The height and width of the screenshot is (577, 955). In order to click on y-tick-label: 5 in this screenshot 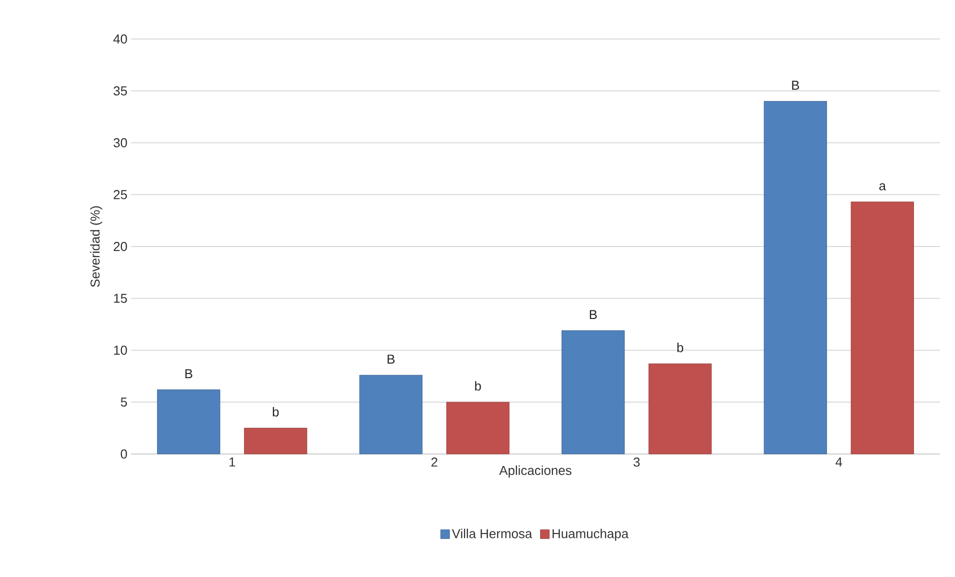, I will do `click(123, 402)`.